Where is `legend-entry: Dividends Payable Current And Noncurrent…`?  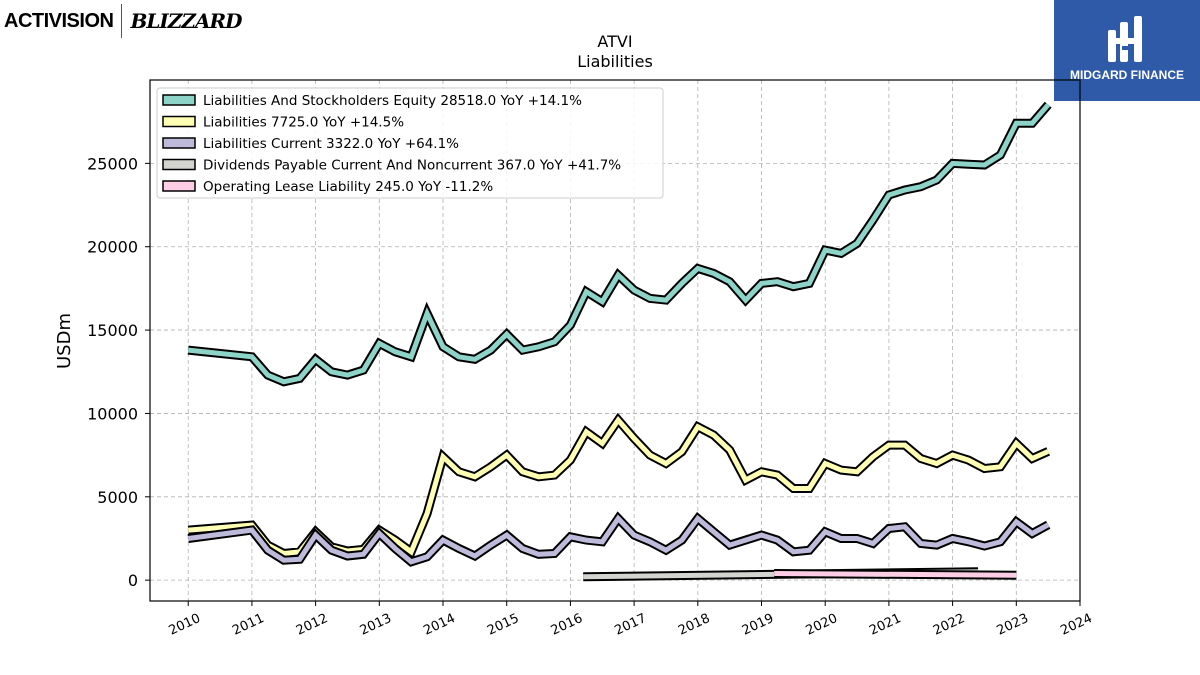 legend-entry: Dividends Payable Current And Noncurrent… is located at coordinates (412, 166).